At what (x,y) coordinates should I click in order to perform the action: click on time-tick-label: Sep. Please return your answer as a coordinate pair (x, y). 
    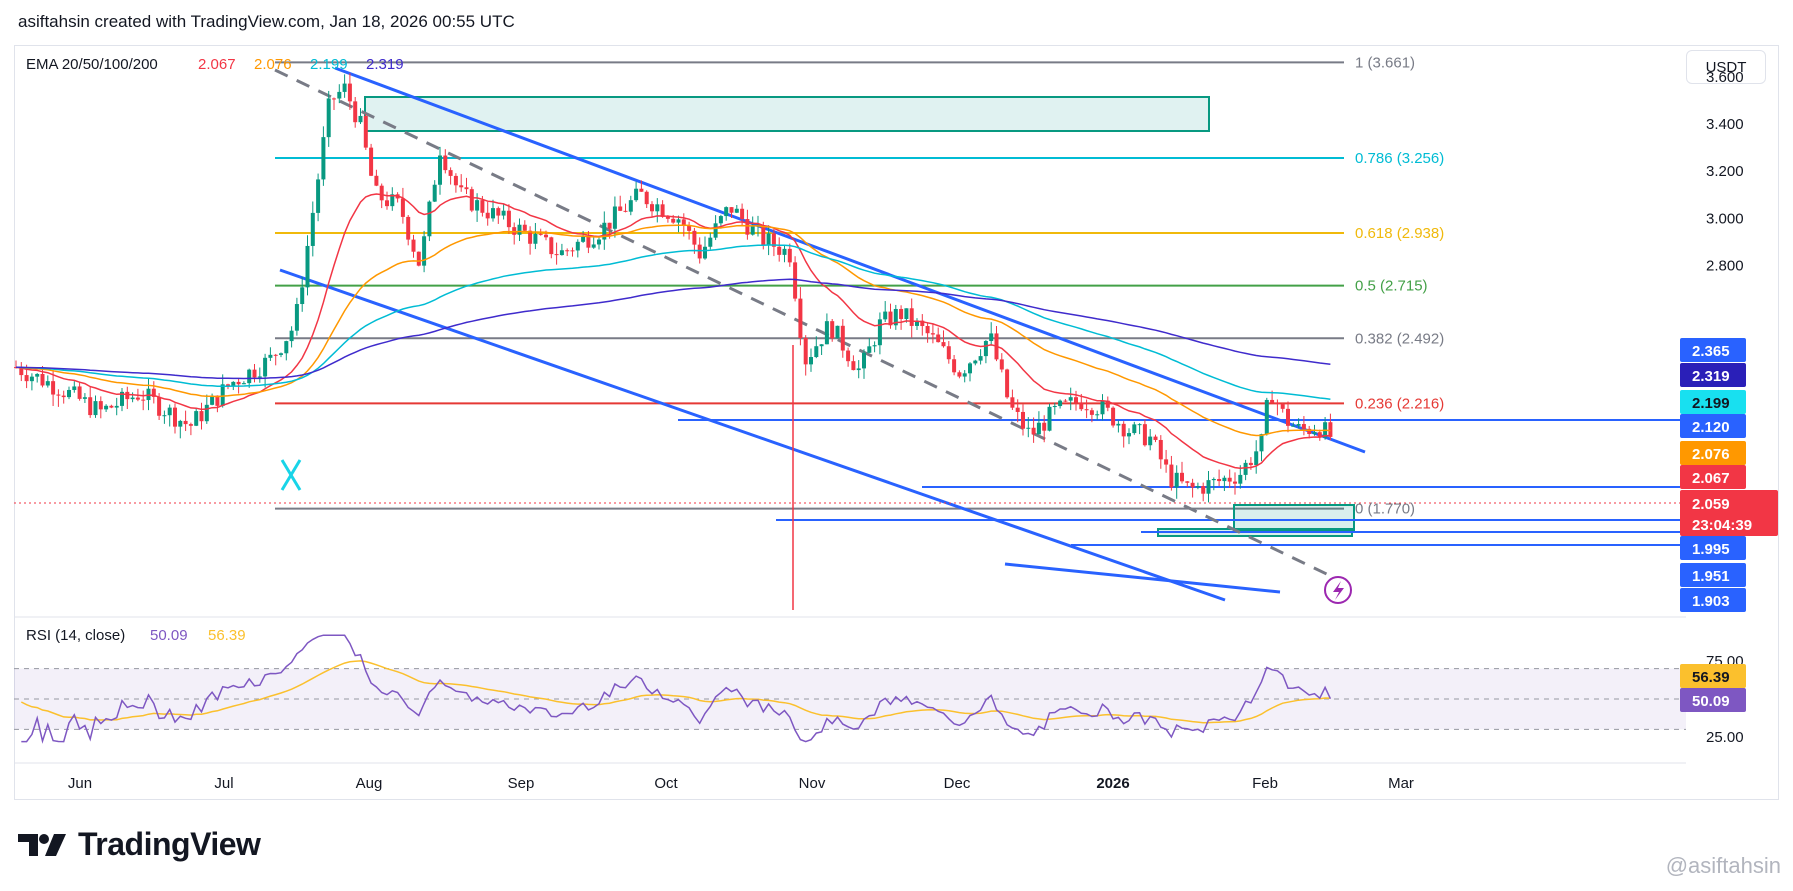
    Looking at the image, I should click on (521, 783).